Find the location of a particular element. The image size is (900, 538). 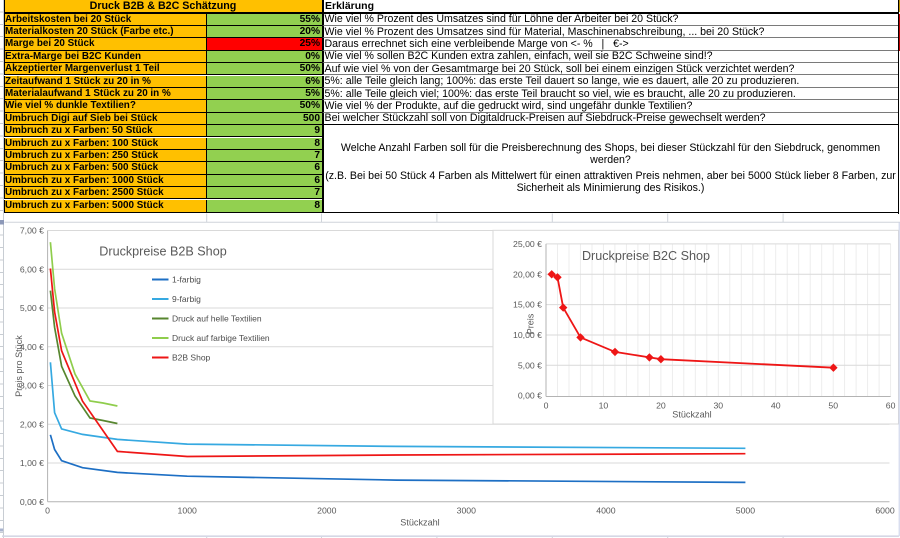

svg-text: 40 is located at coordinates (776, 406).